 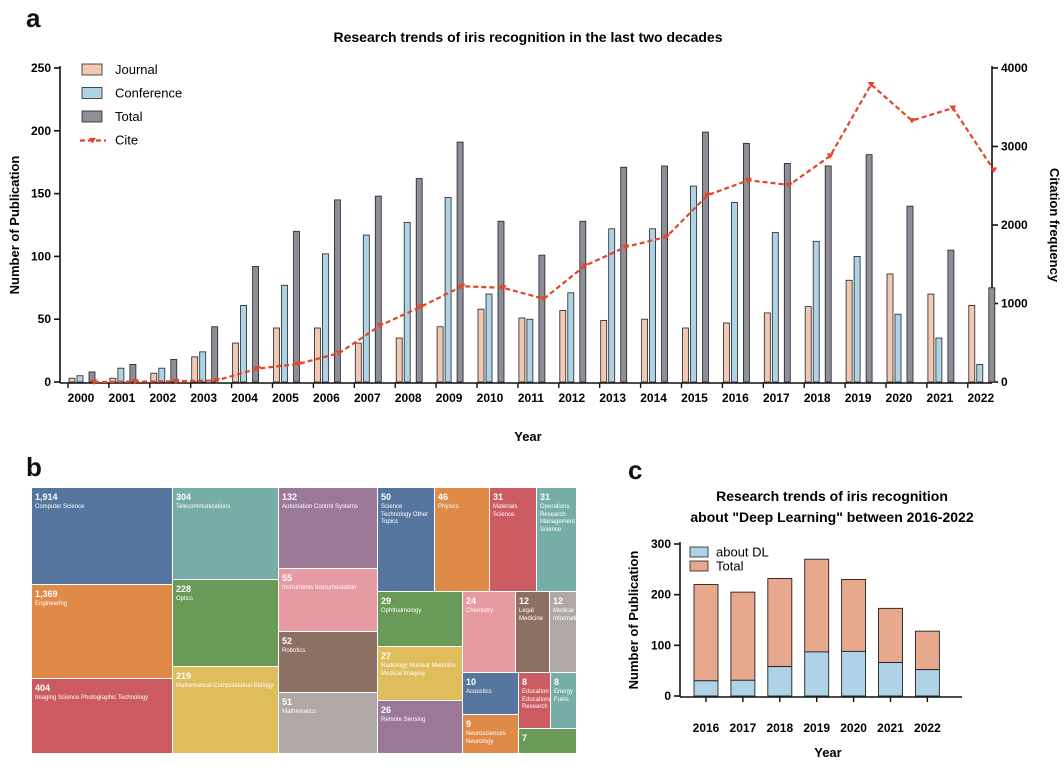 What do you see at coordinates (226, 534) in the screenshot?
I see `treemap-tile: 304 Telecommunications` at bounding box center [226, 534].